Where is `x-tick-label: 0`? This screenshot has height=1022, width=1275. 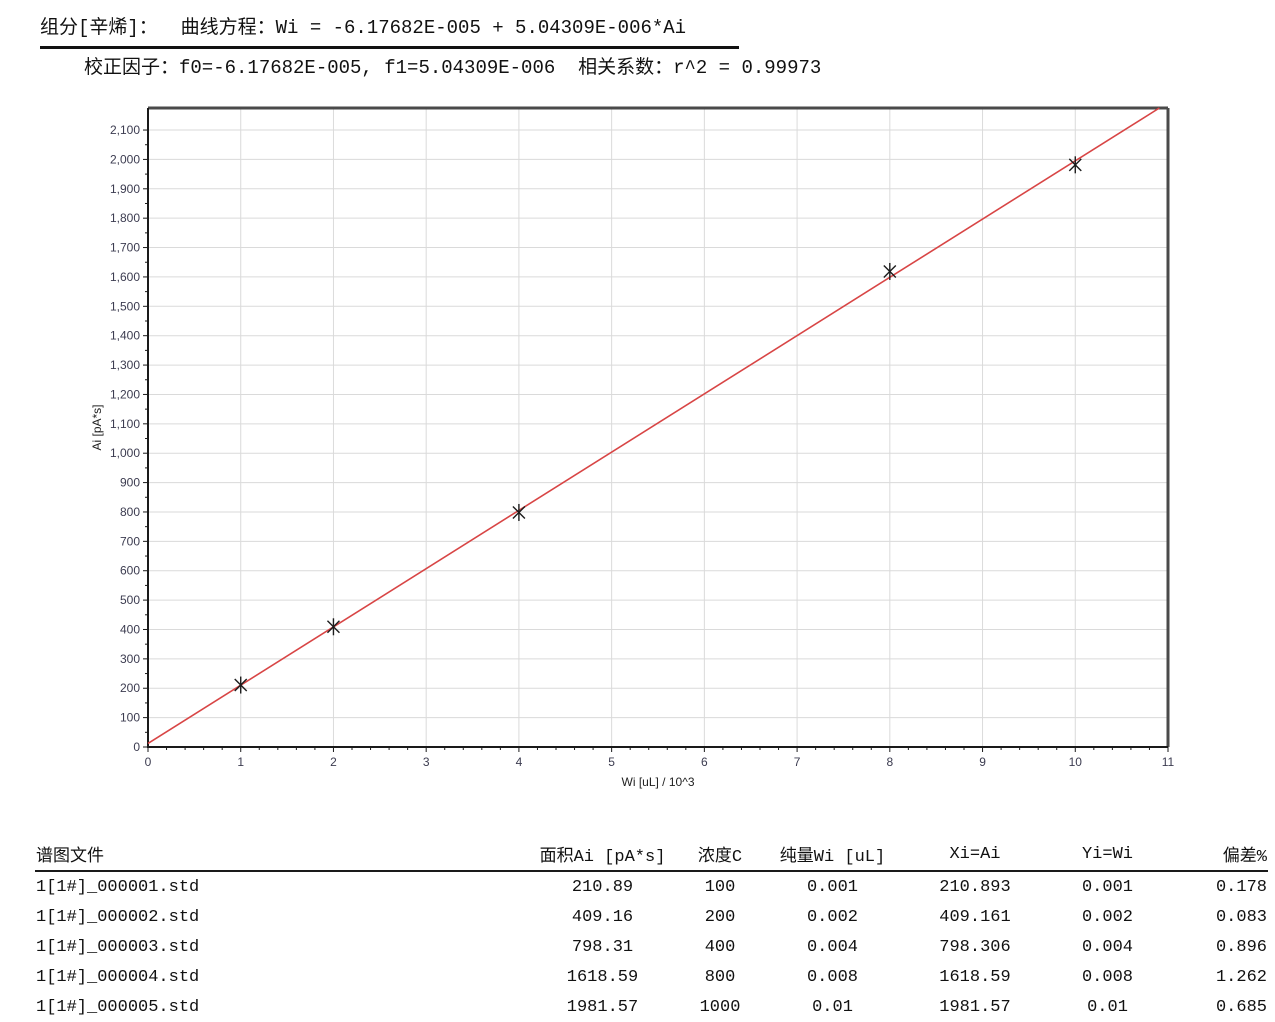
x-tick-label: 0 is located at coordinates (148, 762).